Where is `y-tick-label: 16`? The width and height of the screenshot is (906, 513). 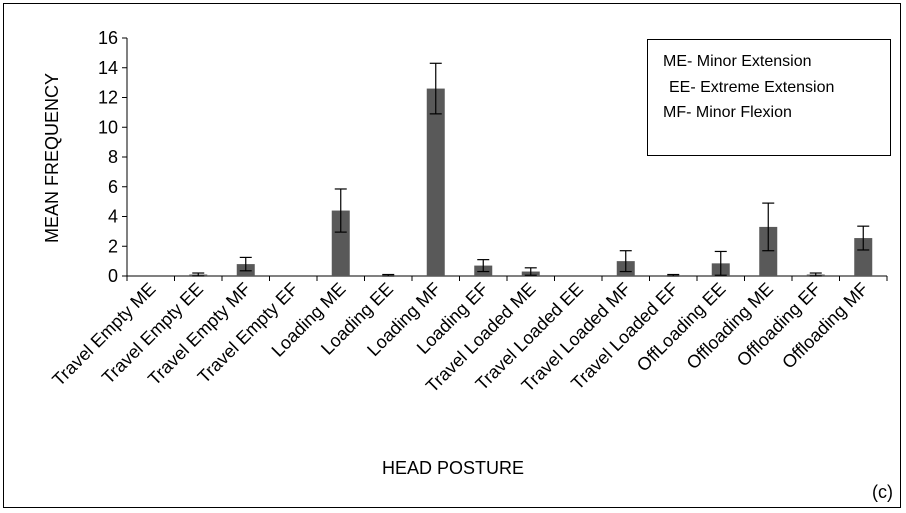
y-tick-label: 16 is located at coordinates (108, 38).